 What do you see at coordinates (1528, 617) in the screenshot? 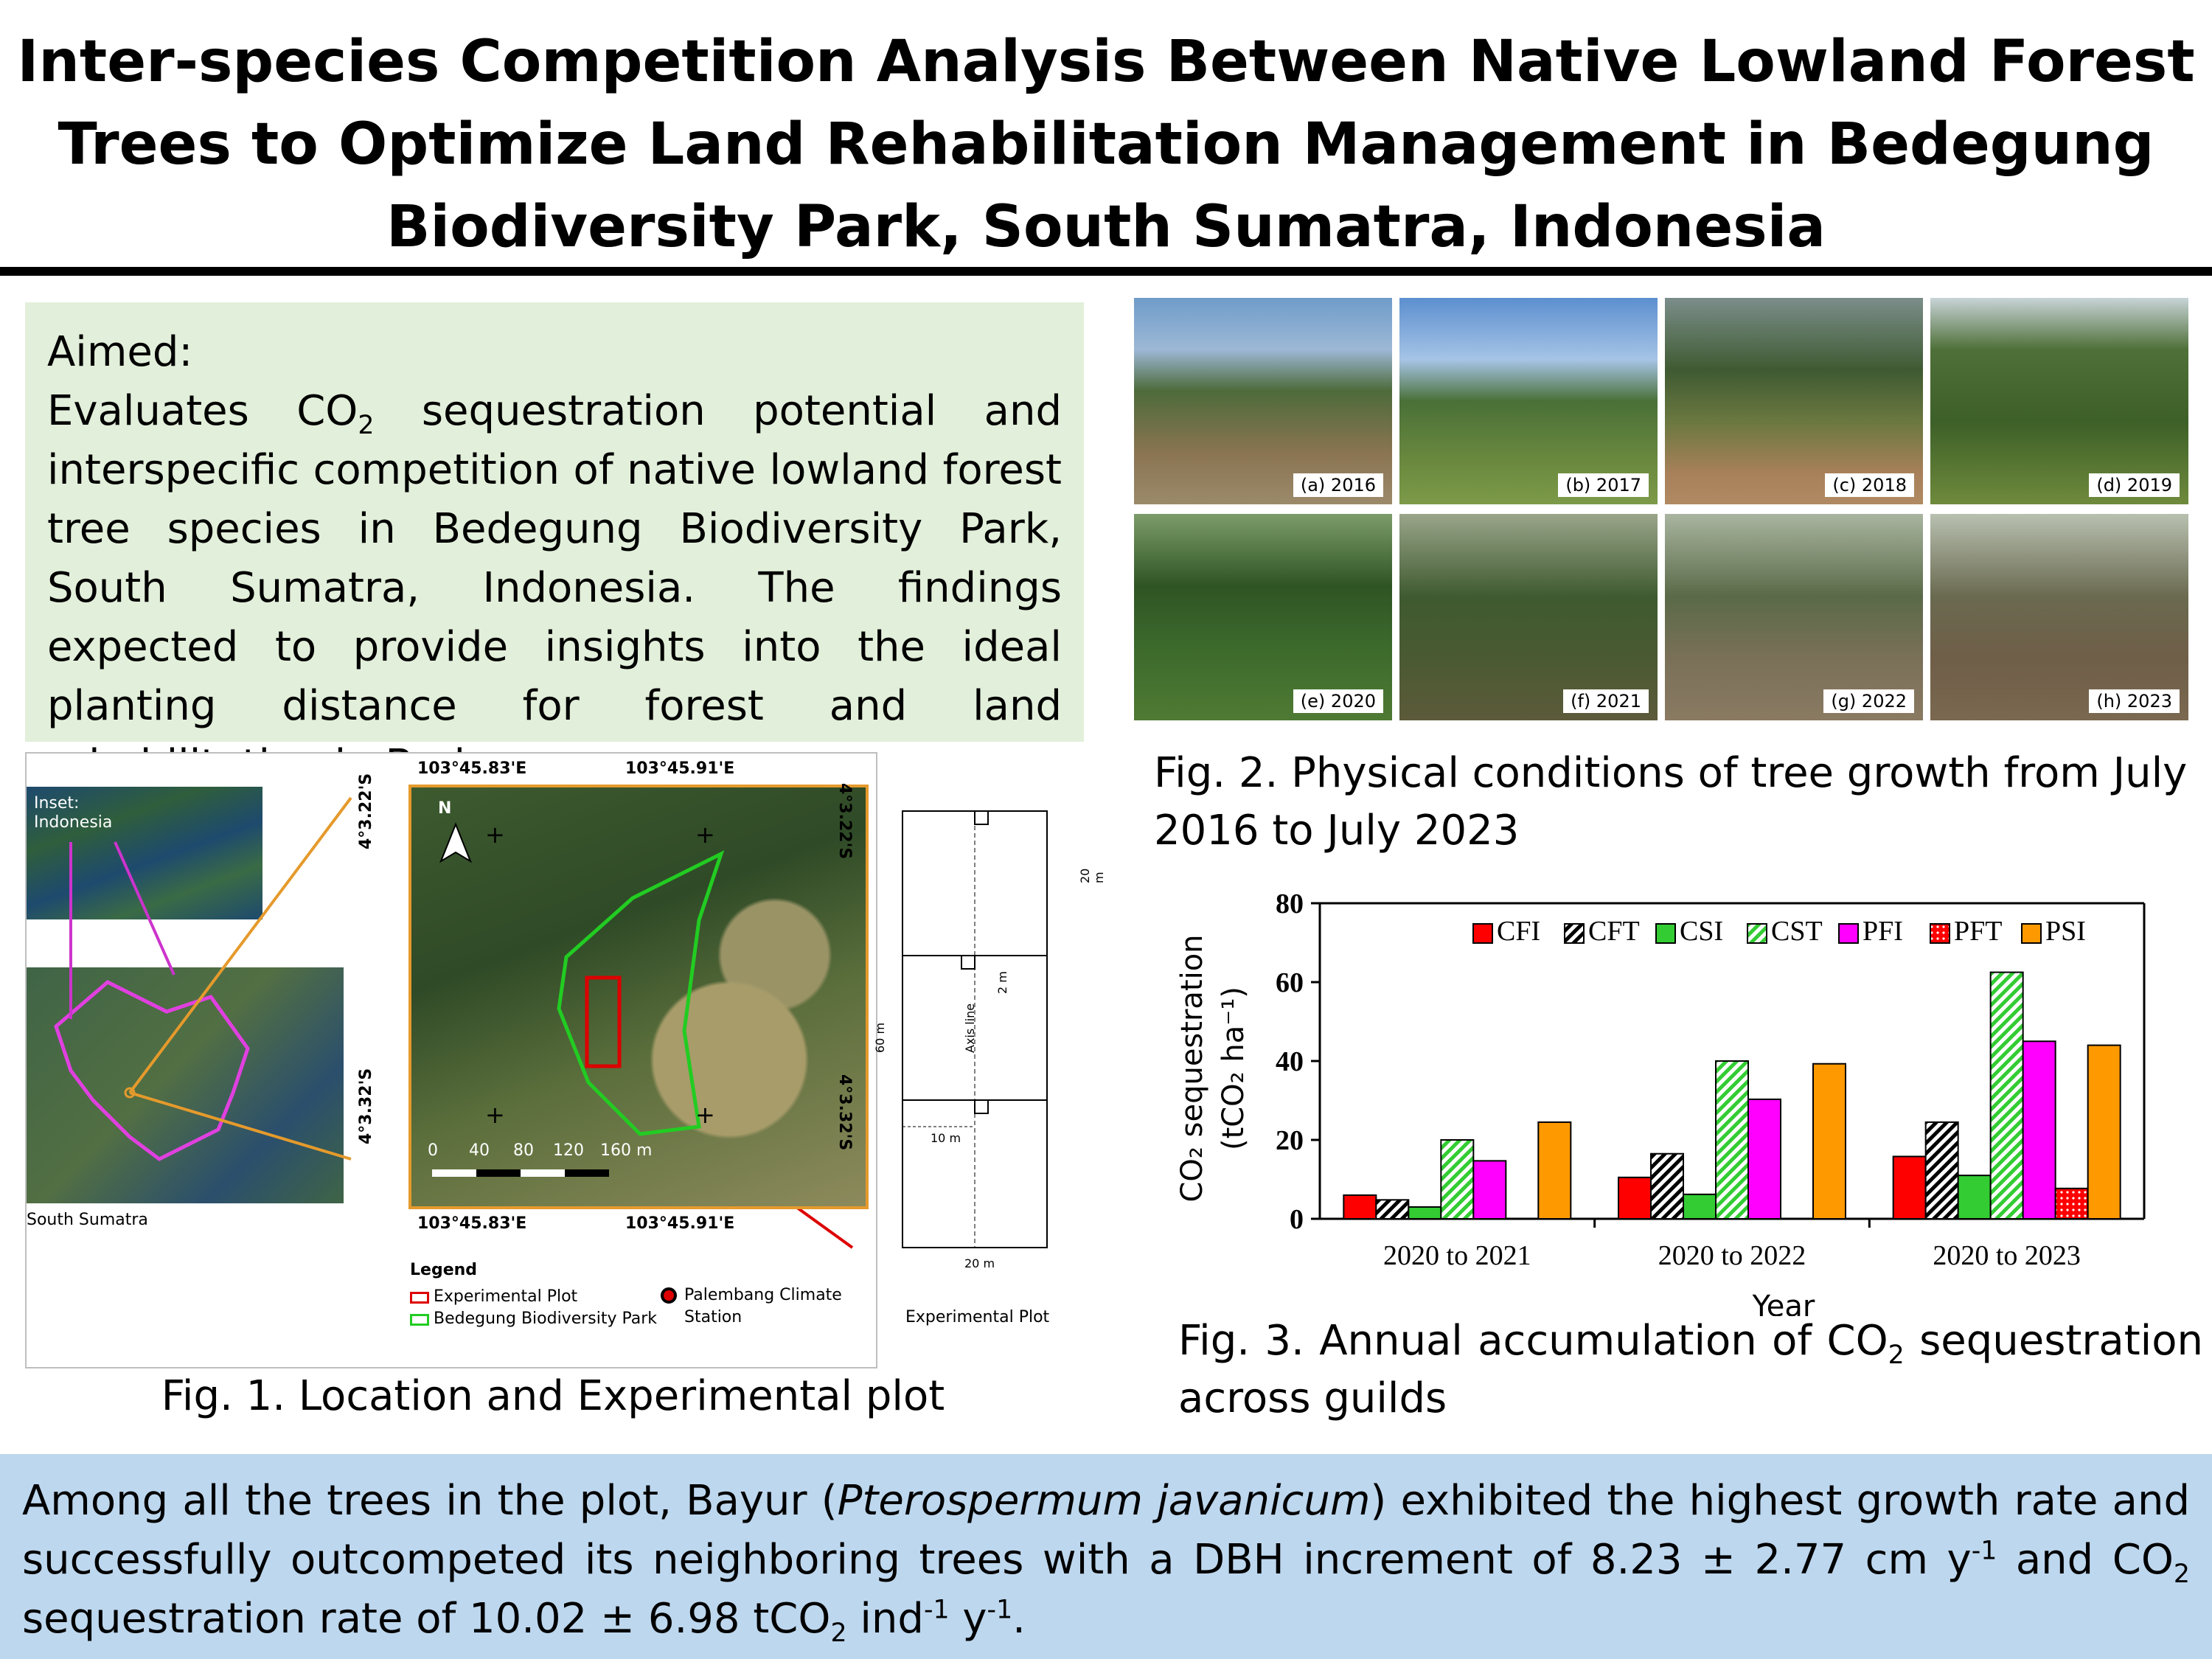
I see `photo-2021: (f) 2021` at bounding box center [1528, 617].